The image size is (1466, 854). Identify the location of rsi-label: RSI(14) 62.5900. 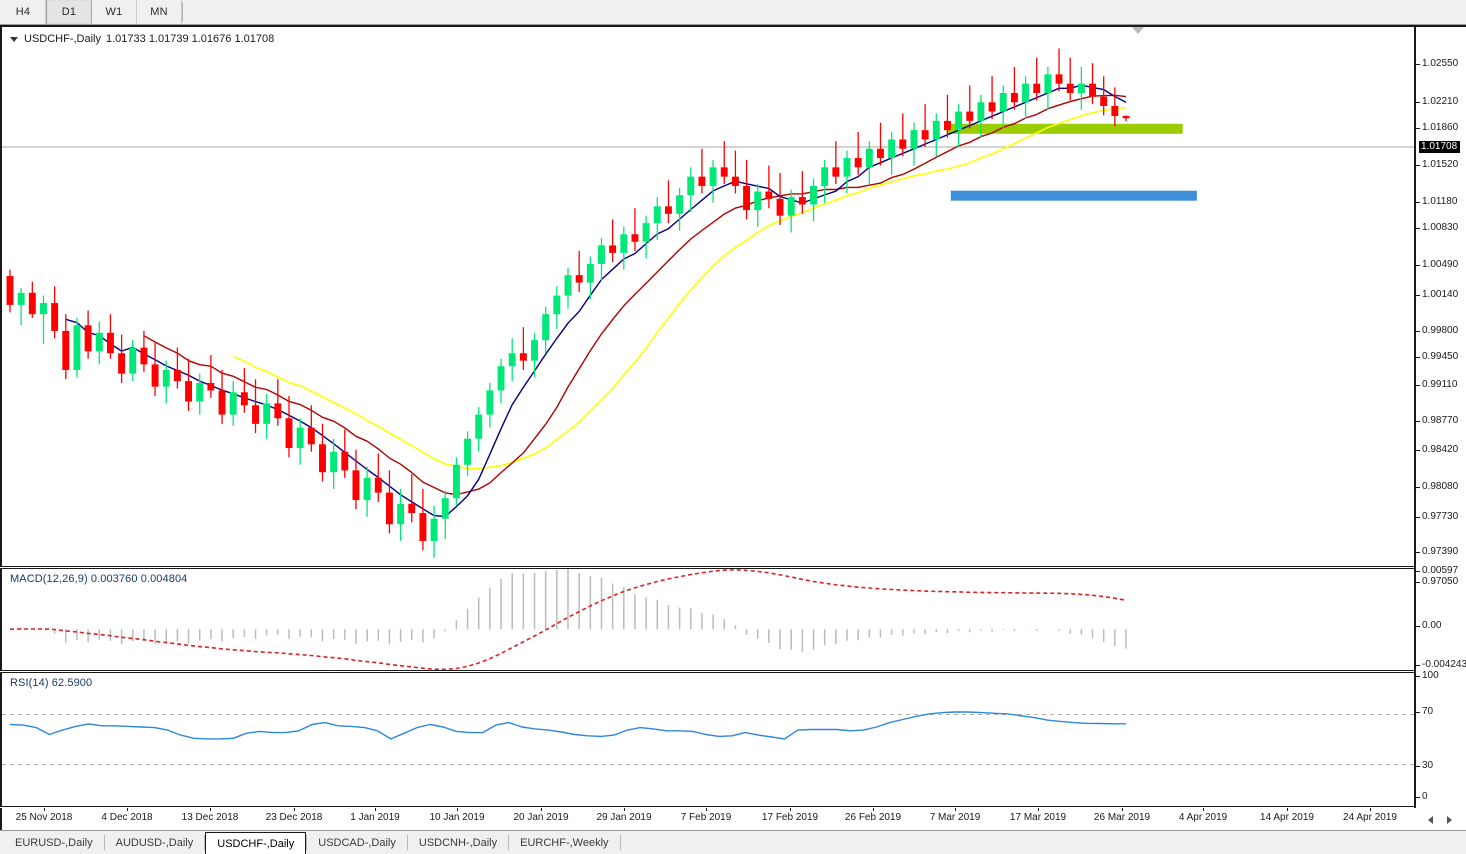
(51, 683).